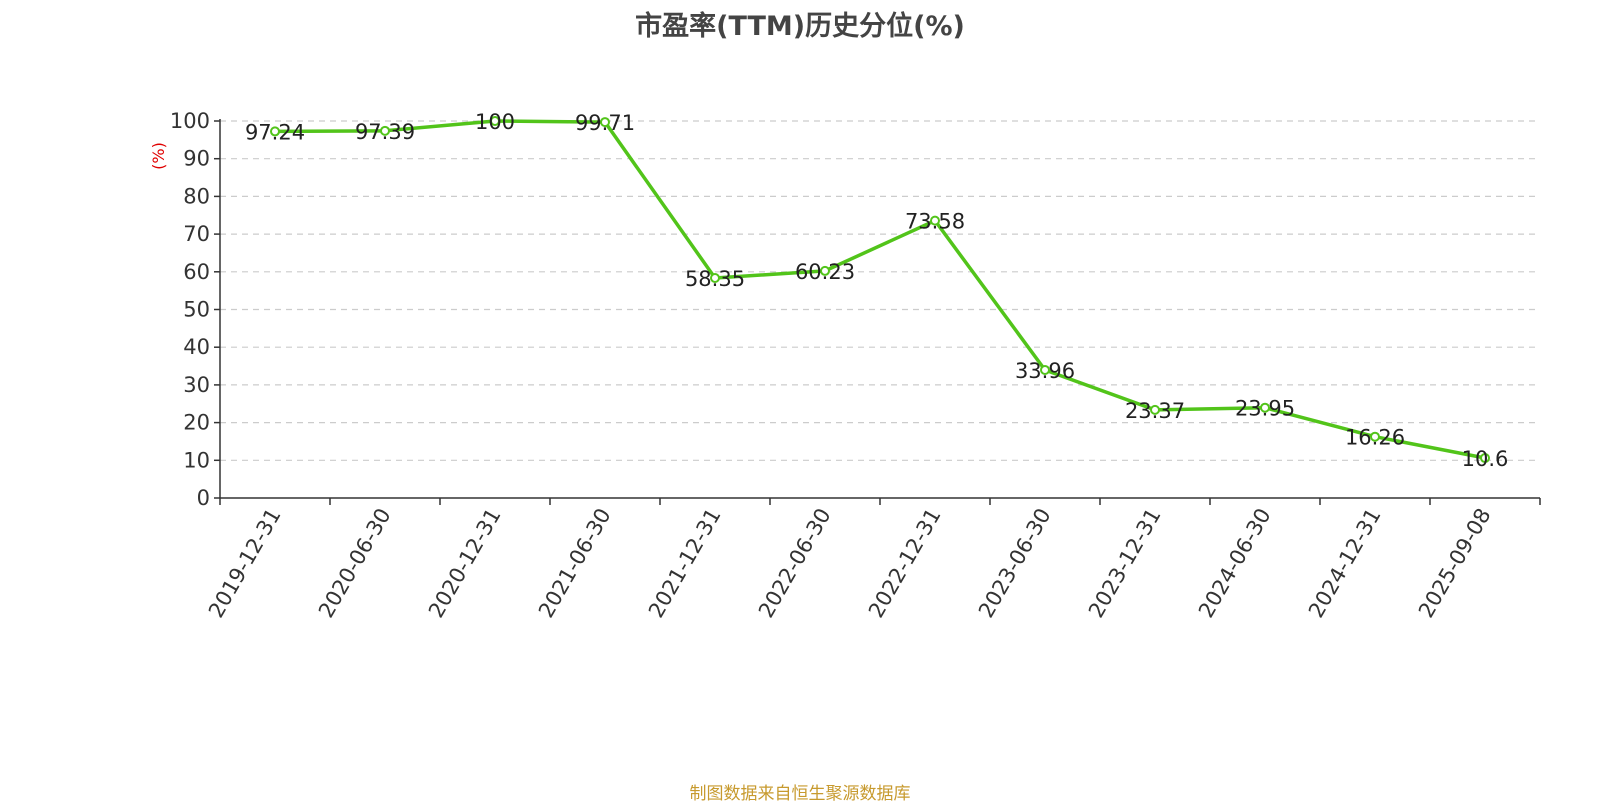 The image size is (1600, 804). I want to click on x-tick-label: 2019-12-31, so click(245, 563).